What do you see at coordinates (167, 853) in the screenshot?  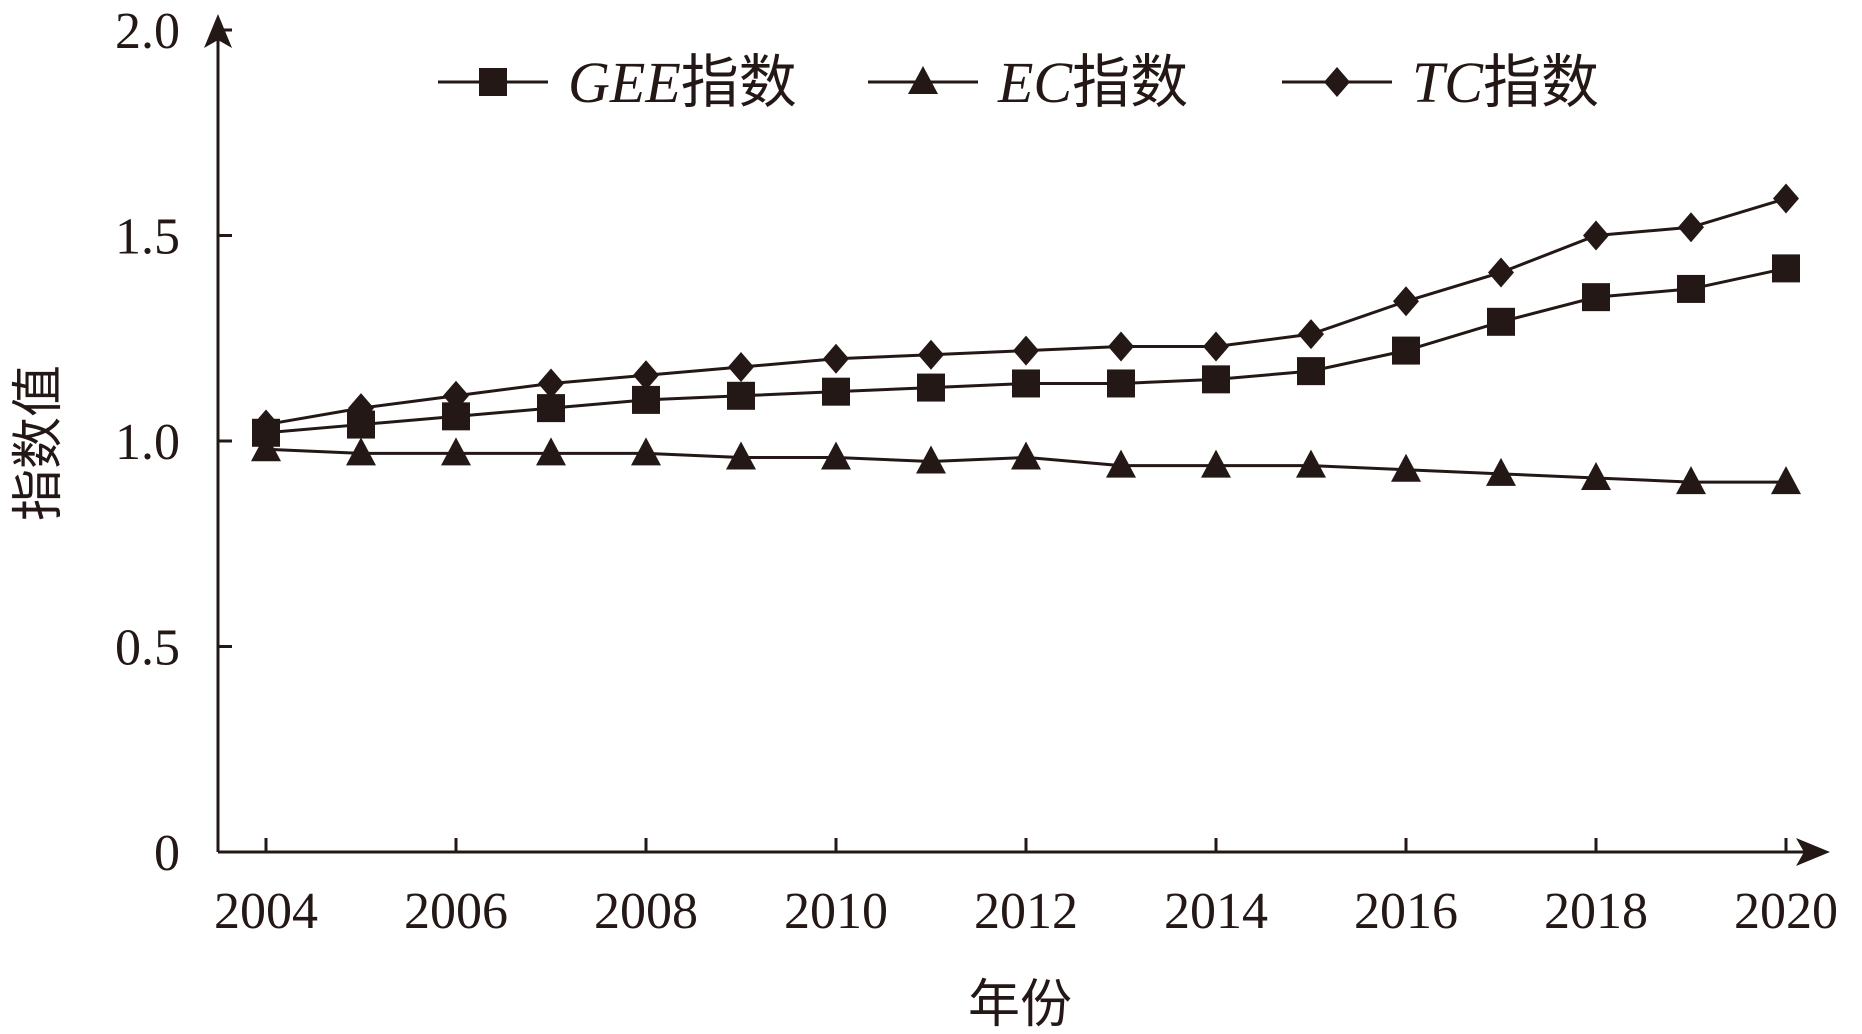 I see `y-tick-label: 0` at bounding box center [167, 853].